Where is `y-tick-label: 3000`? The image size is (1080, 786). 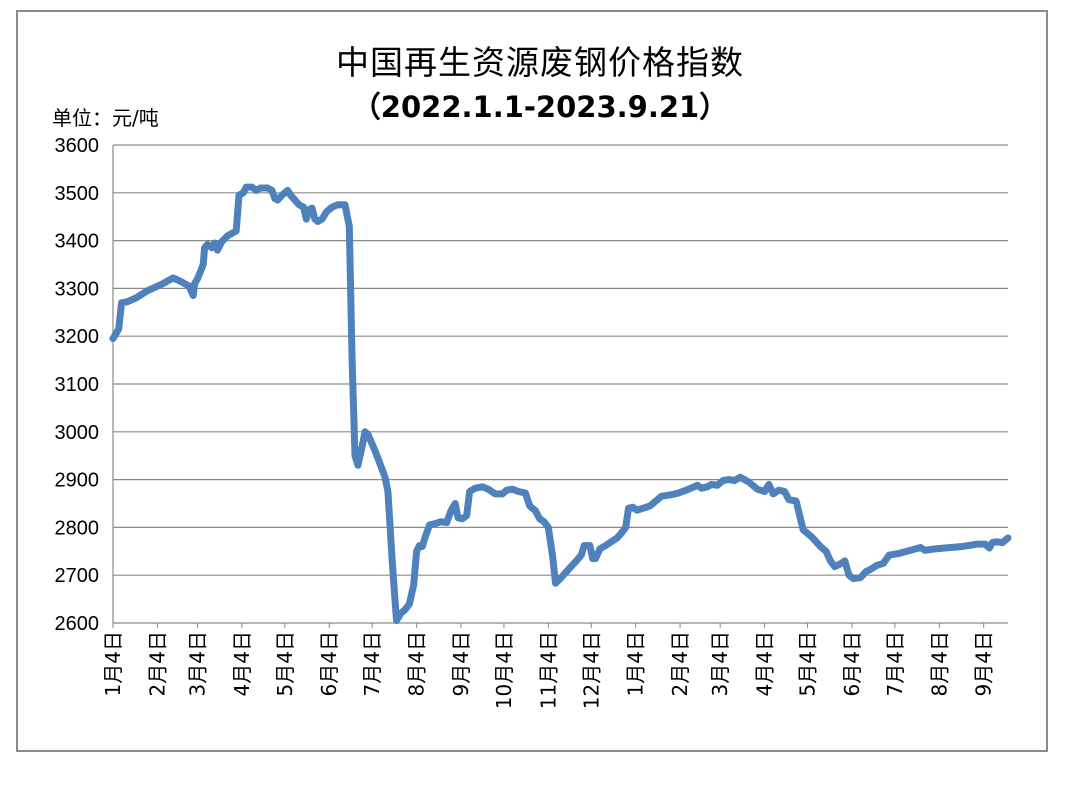
y-tick-label: 3000 is located at coordinates (77, 433).